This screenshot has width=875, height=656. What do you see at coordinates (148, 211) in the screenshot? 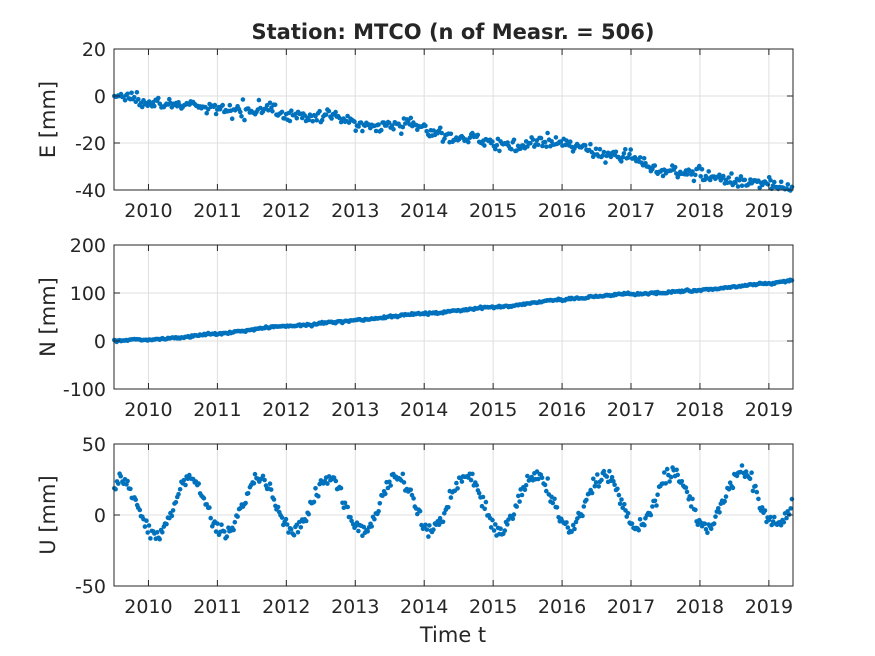
I see `x-tick-label: 2010` at bounding box center [148, 211].